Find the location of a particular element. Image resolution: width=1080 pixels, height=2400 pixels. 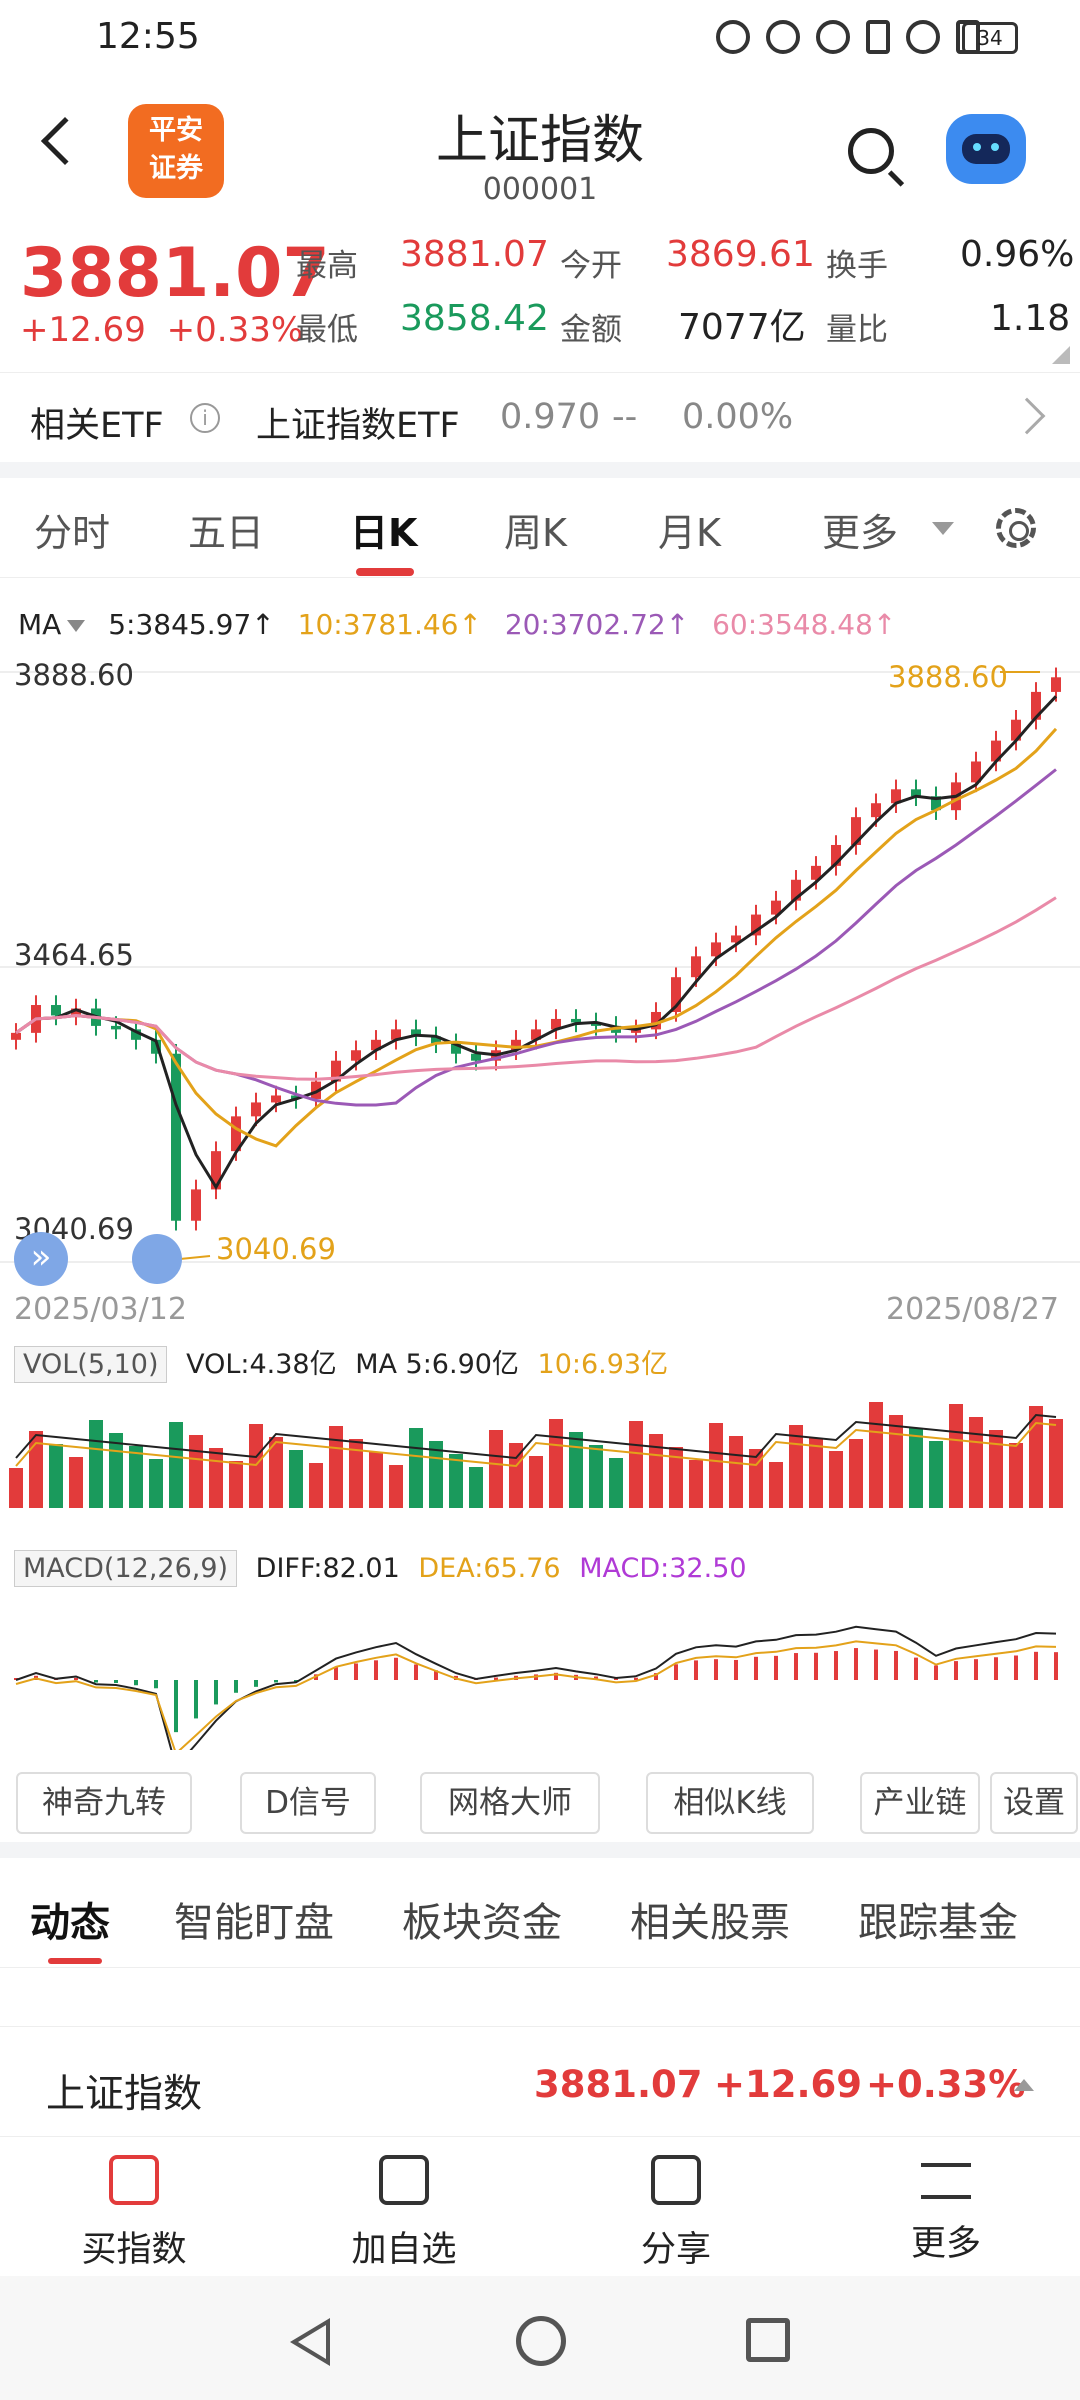

action-label: 分享 is located at coordinates (675, 2250).